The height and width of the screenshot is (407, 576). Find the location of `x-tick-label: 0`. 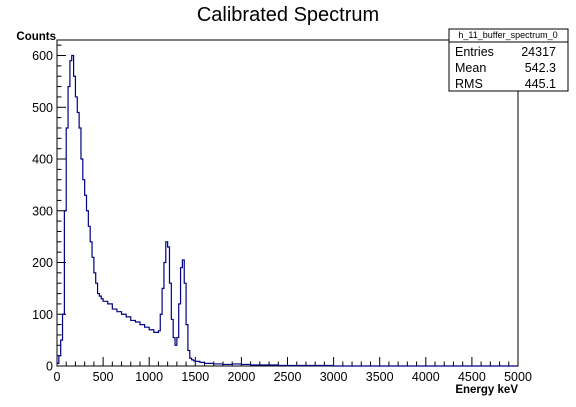

x-tick-label: 0 is located at coordinates (57, 377).